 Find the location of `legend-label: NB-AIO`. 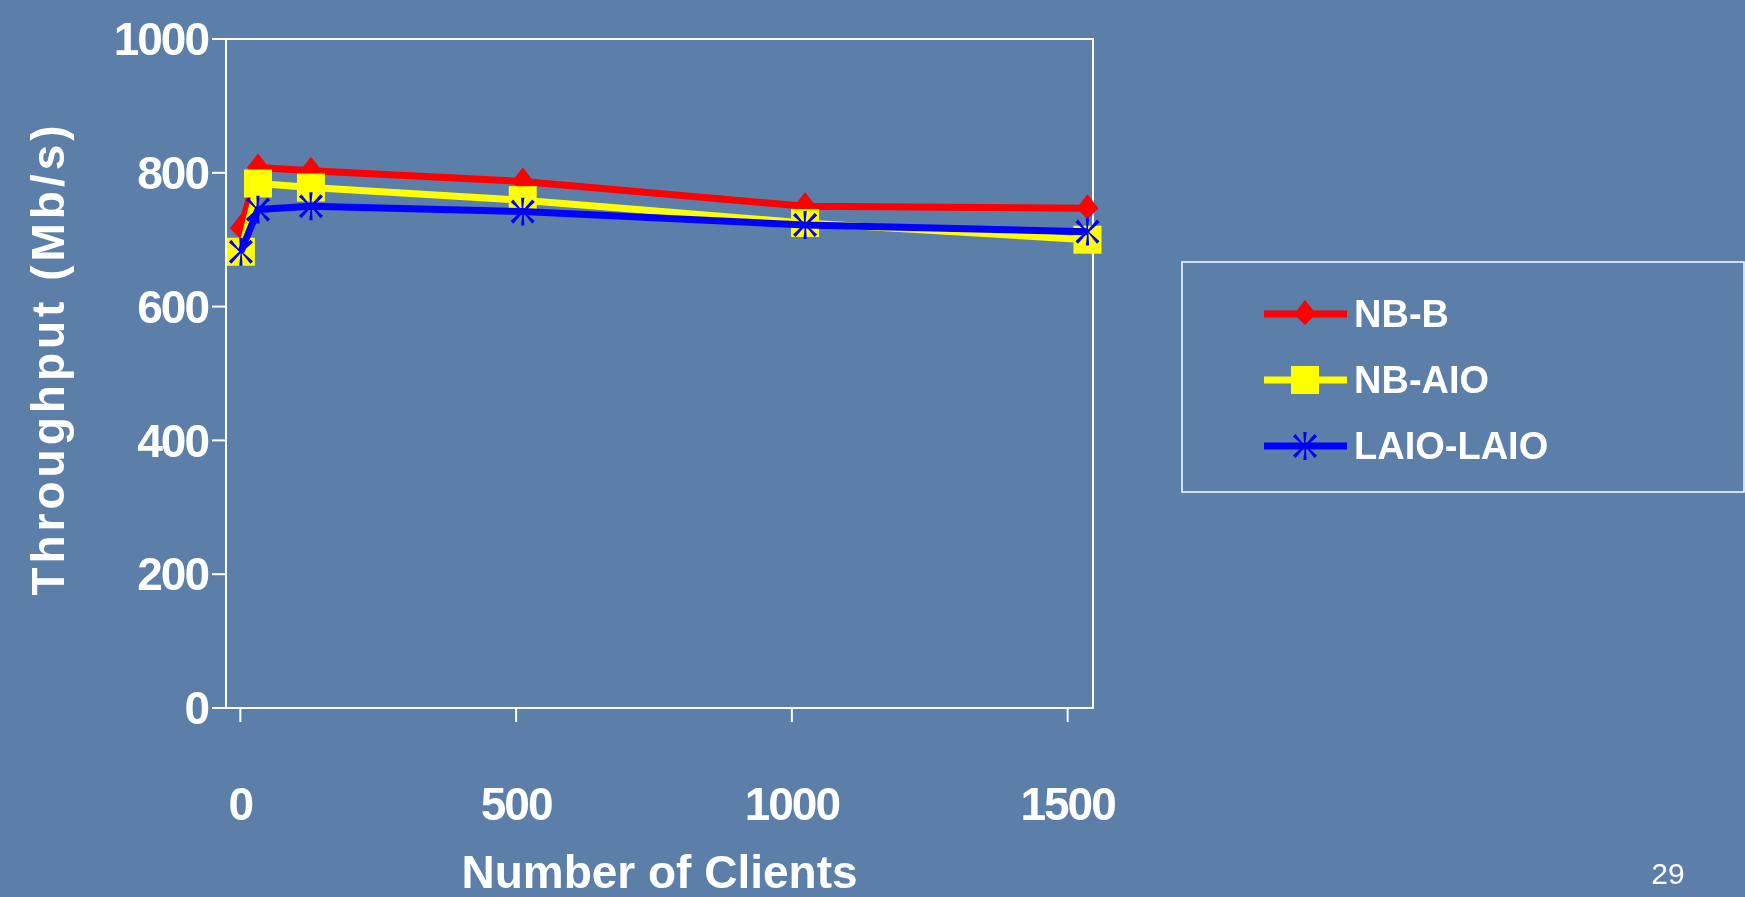

legend-label: NB-AIO is located at coordinates (1422, 380).